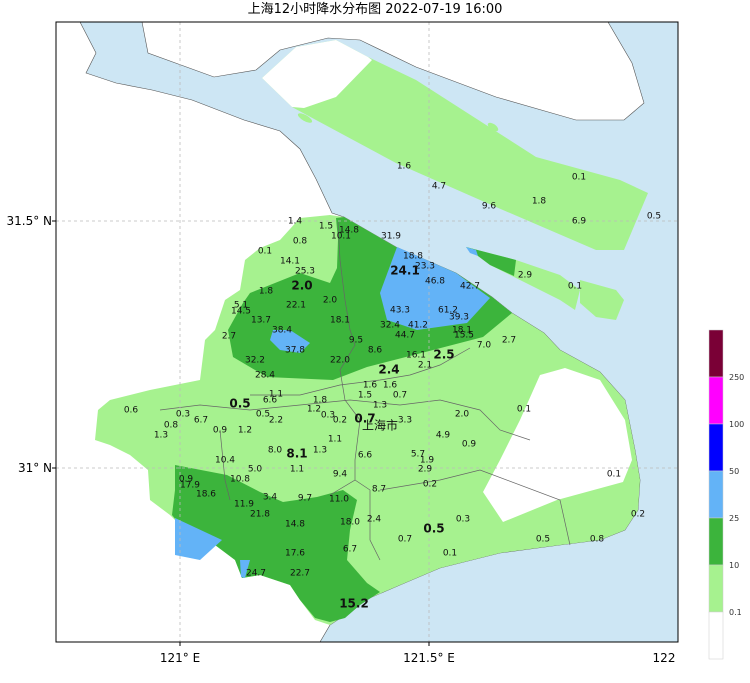 This screenshot has width=750, height=683. What do you see at coordinates (425, 267) in the screenshot?
I see `station-value: 23.3` at bounding box center [425, 267].